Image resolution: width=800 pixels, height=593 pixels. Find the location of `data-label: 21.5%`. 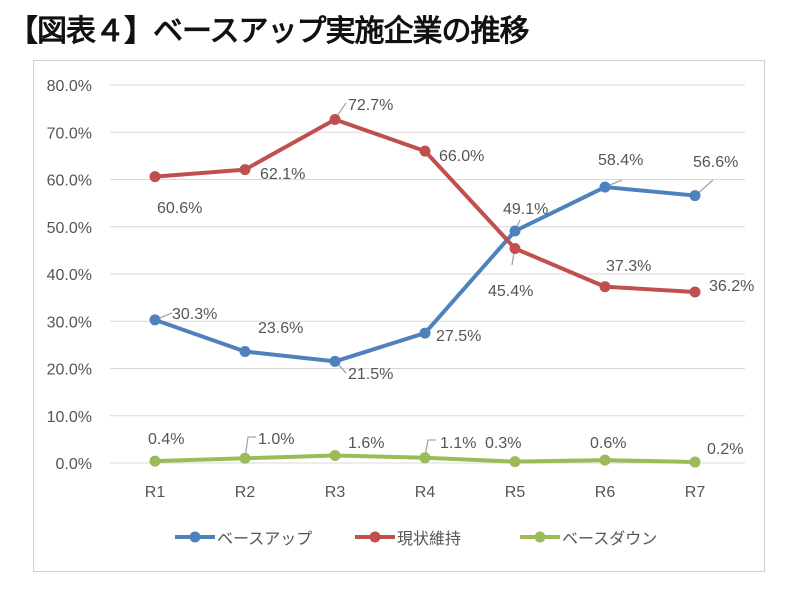

data-label: 21.5% is located at coordinates (370, 374).